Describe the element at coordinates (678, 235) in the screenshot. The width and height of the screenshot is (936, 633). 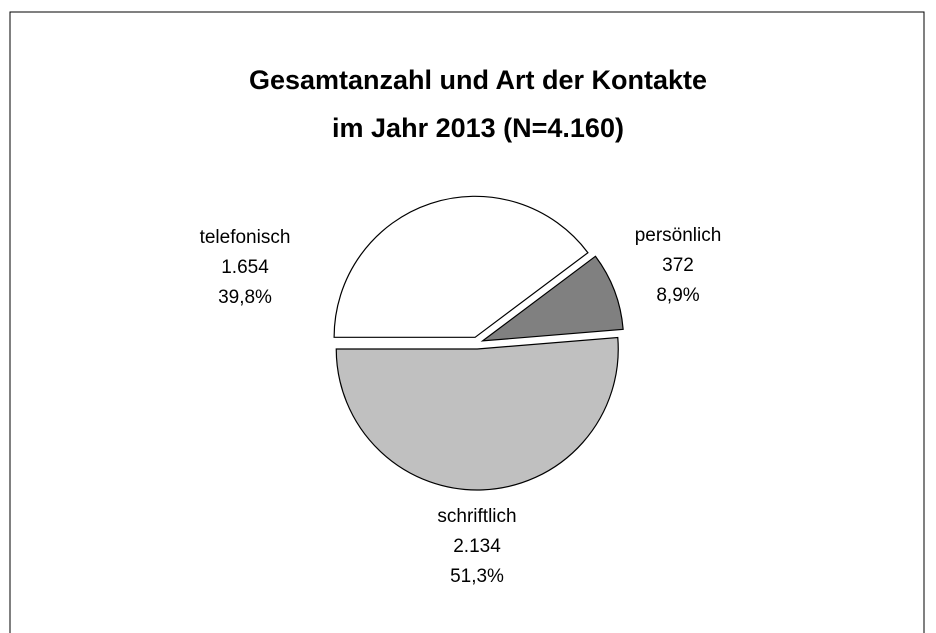
I see `slice-label: persönlich` at that location.